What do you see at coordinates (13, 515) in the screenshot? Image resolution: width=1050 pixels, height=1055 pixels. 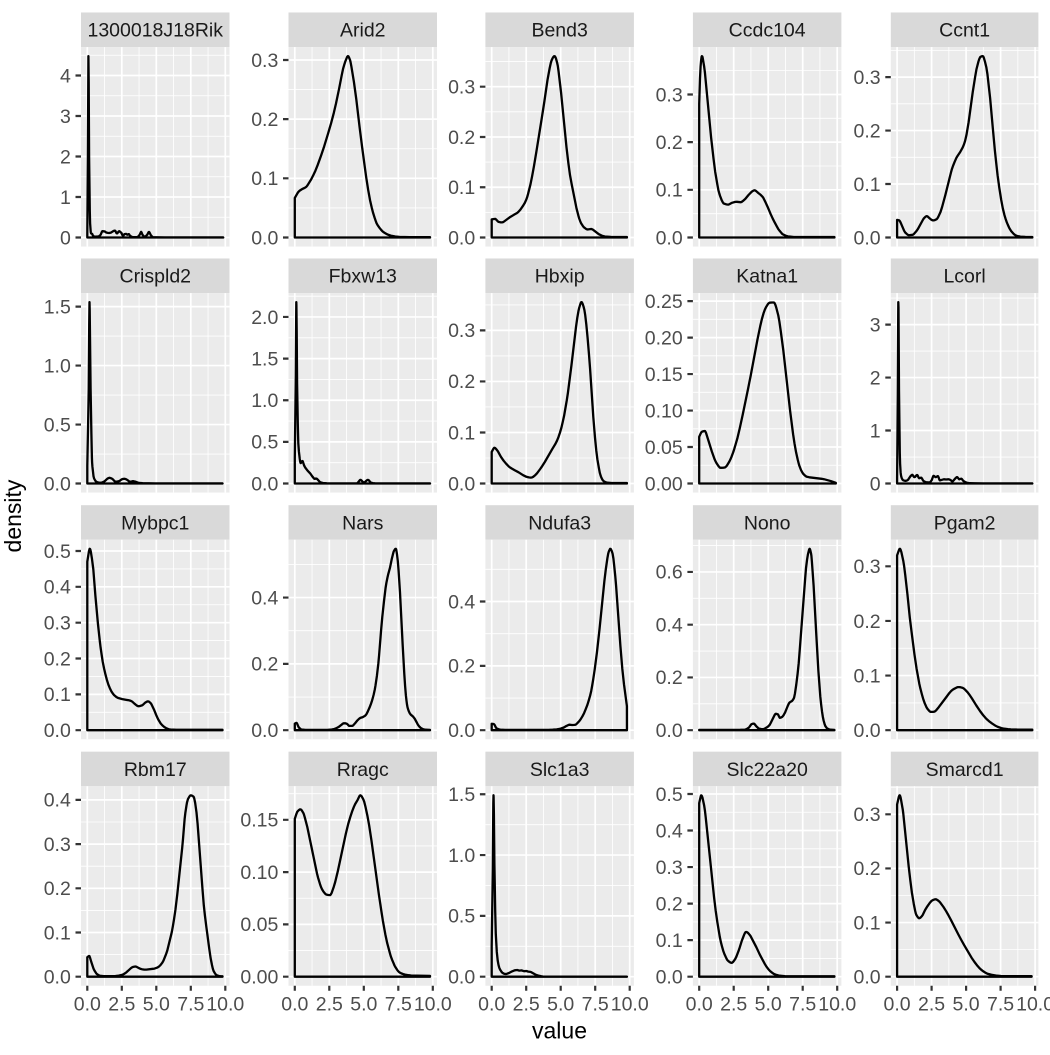 I see `svg-text: density` at bounding box center [13, 515].